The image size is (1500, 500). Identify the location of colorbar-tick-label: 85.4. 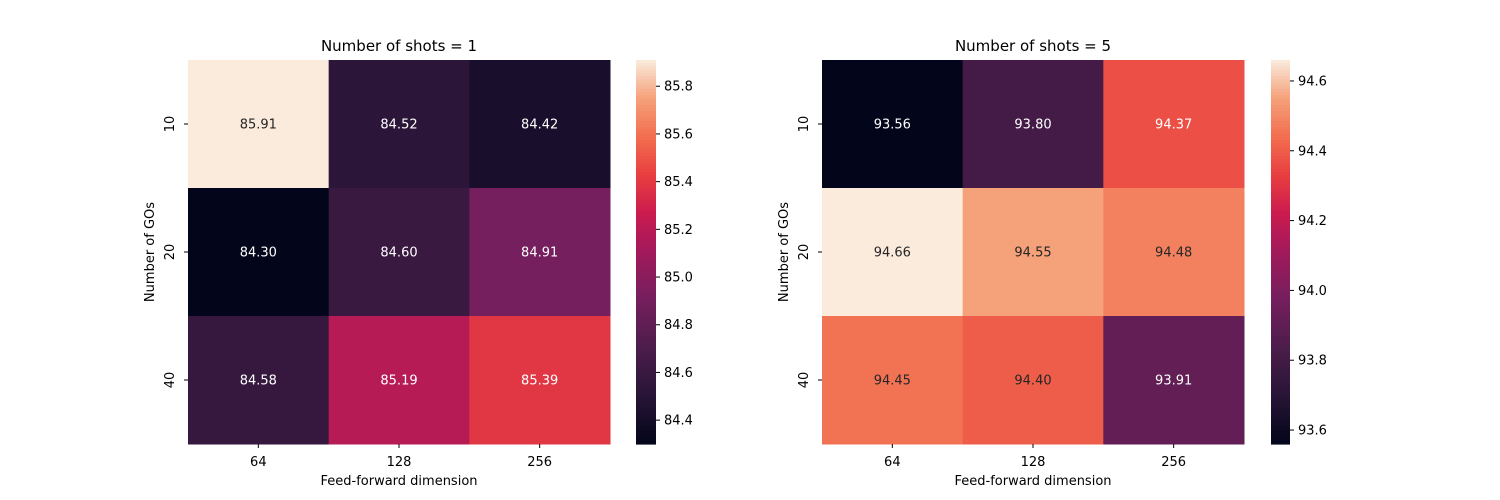
(678, 182).